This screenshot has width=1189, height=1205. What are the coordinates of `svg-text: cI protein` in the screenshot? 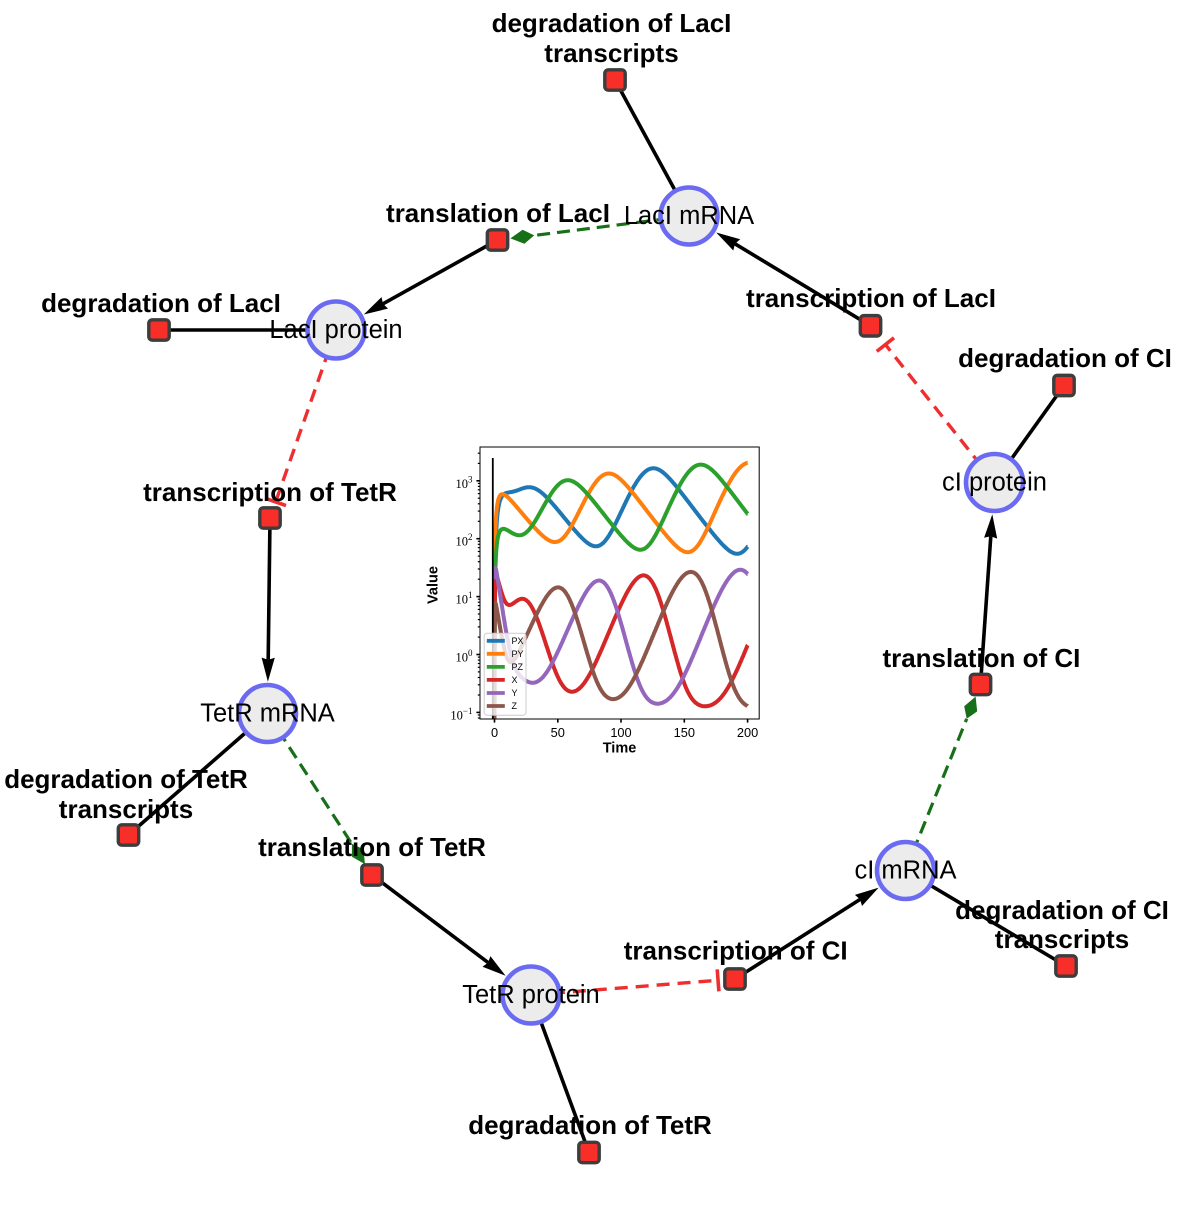 It's located at (994, 483).